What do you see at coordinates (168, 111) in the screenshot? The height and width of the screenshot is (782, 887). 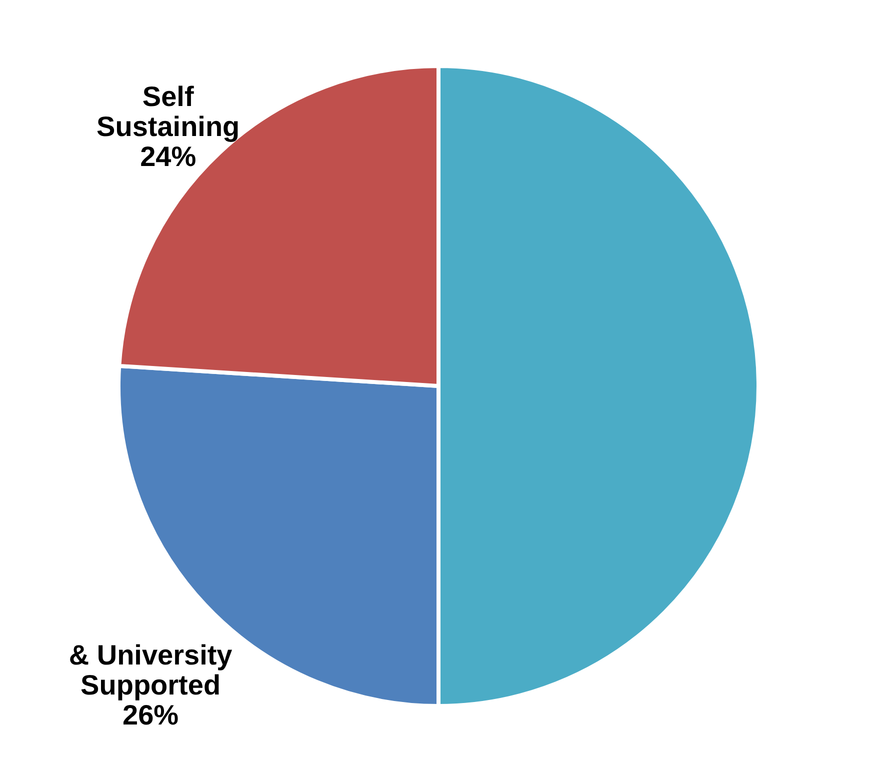 I see `slice-label: Self Sustaining` at bounding box center [168, 111].